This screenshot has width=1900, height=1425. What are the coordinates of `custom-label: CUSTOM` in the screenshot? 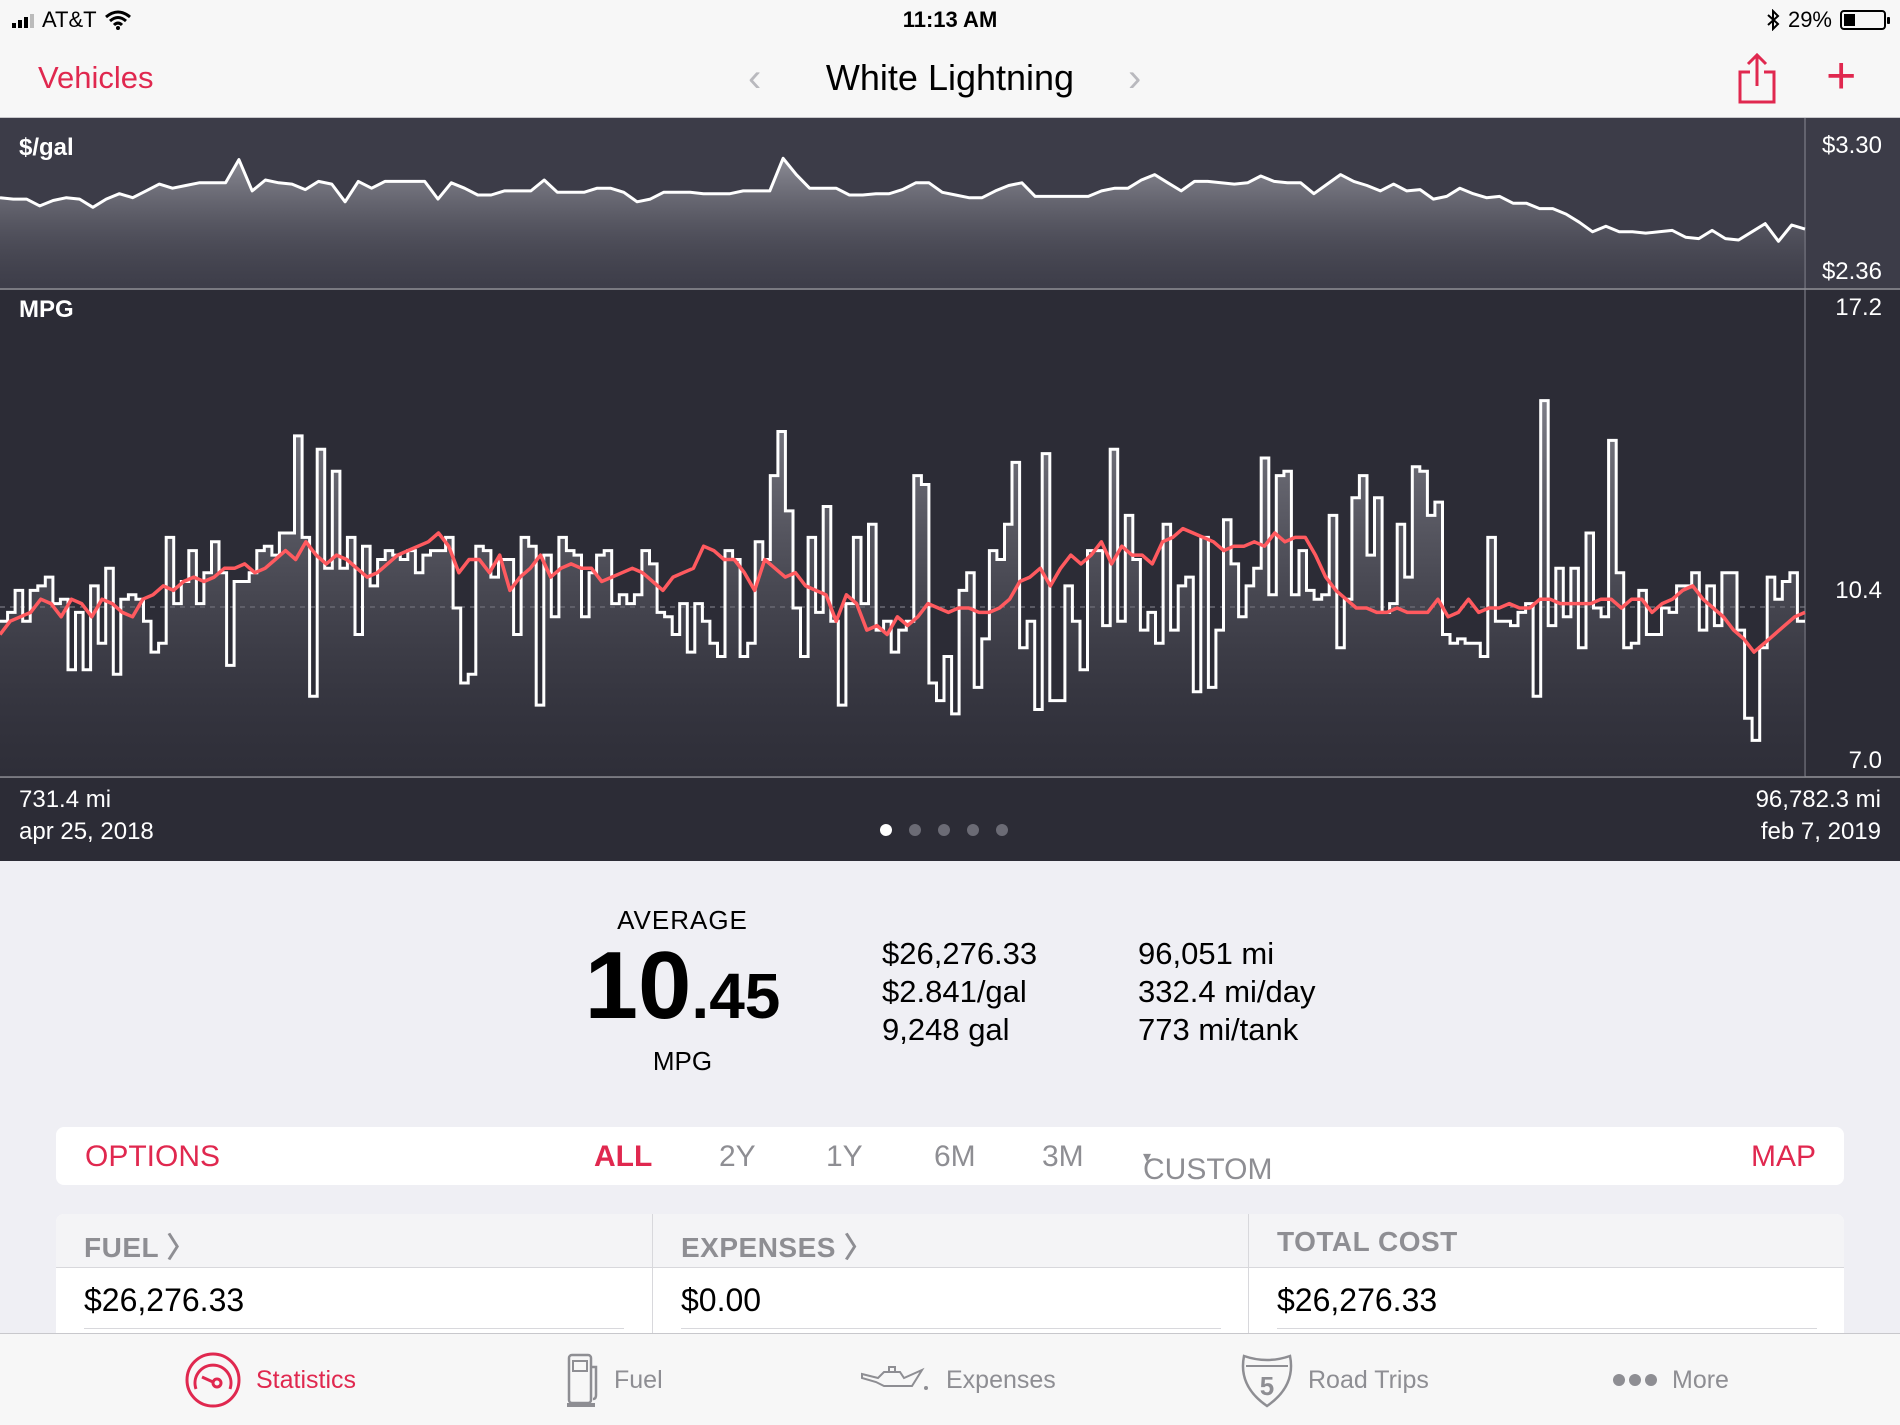 It's located at (1208, 1169).